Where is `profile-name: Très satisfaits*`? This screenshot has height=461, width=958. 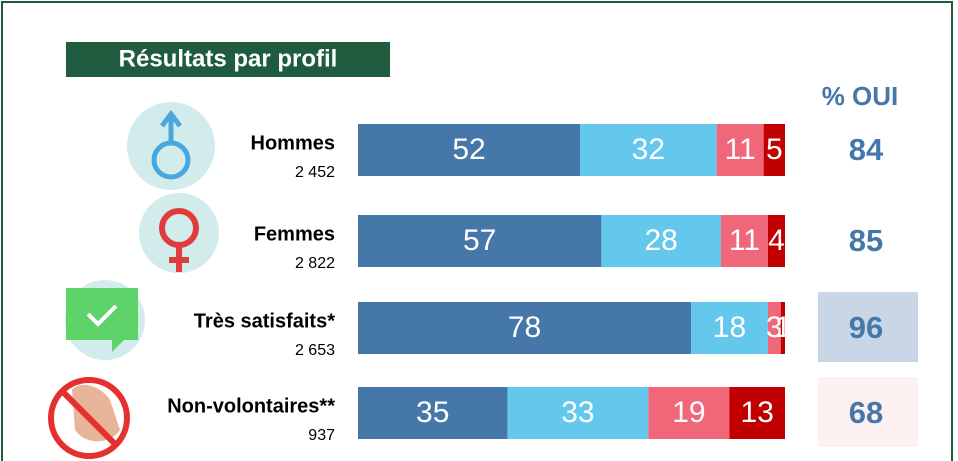
profile-name: Très satisfaits* is located at coordinates (264, 321).